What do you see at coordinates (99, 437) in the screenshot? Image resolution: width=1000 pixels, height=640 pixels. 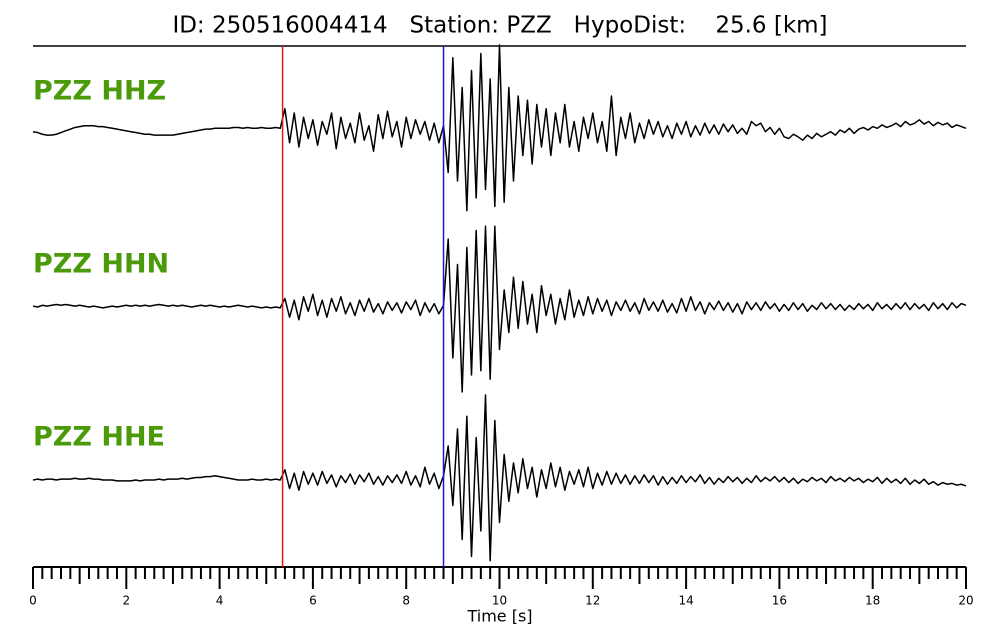 I see `trace-label: PZZ HHE` at bounding box center [99, 437].